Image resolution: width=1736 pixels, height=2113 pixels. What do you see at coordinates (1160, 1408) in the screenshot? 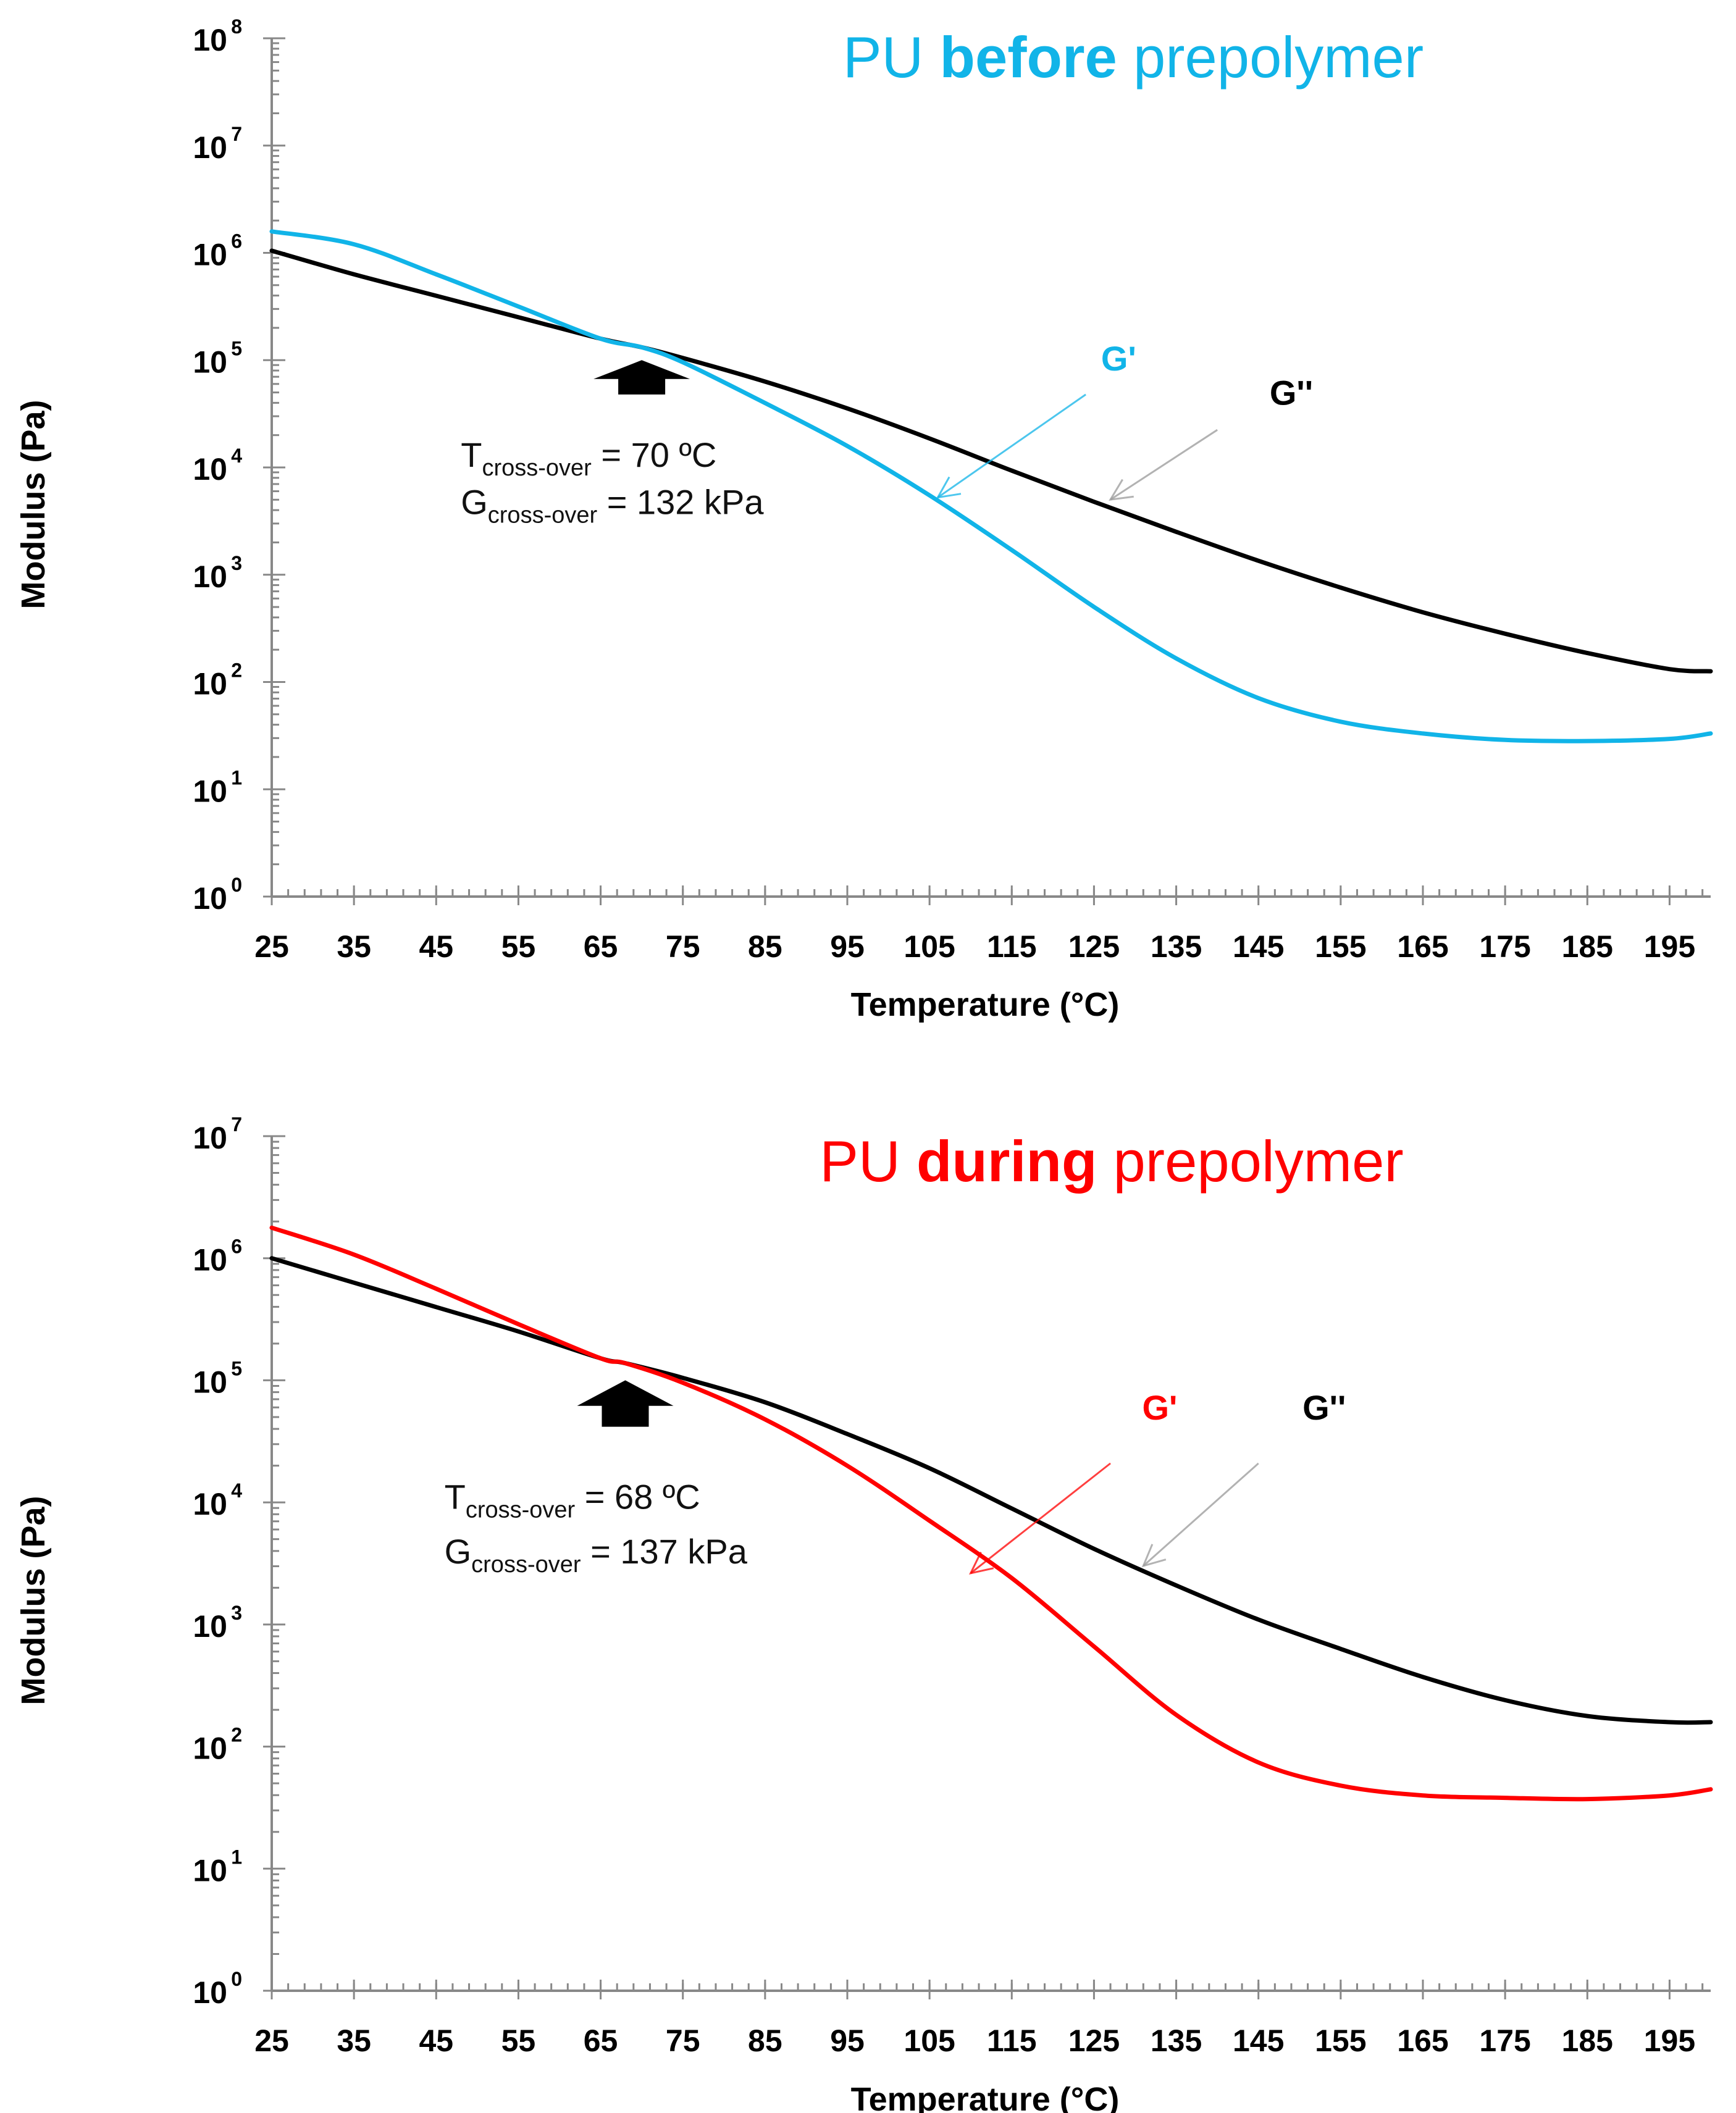
I see `series-label-g-prime: G'` at bounding box center [1160, 1408].